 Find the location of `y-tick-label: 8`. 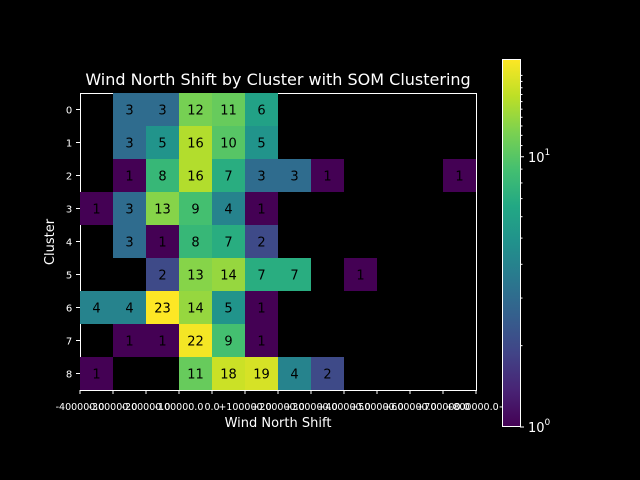

y-tick-label: 8 is located at coordinates (69, 375).